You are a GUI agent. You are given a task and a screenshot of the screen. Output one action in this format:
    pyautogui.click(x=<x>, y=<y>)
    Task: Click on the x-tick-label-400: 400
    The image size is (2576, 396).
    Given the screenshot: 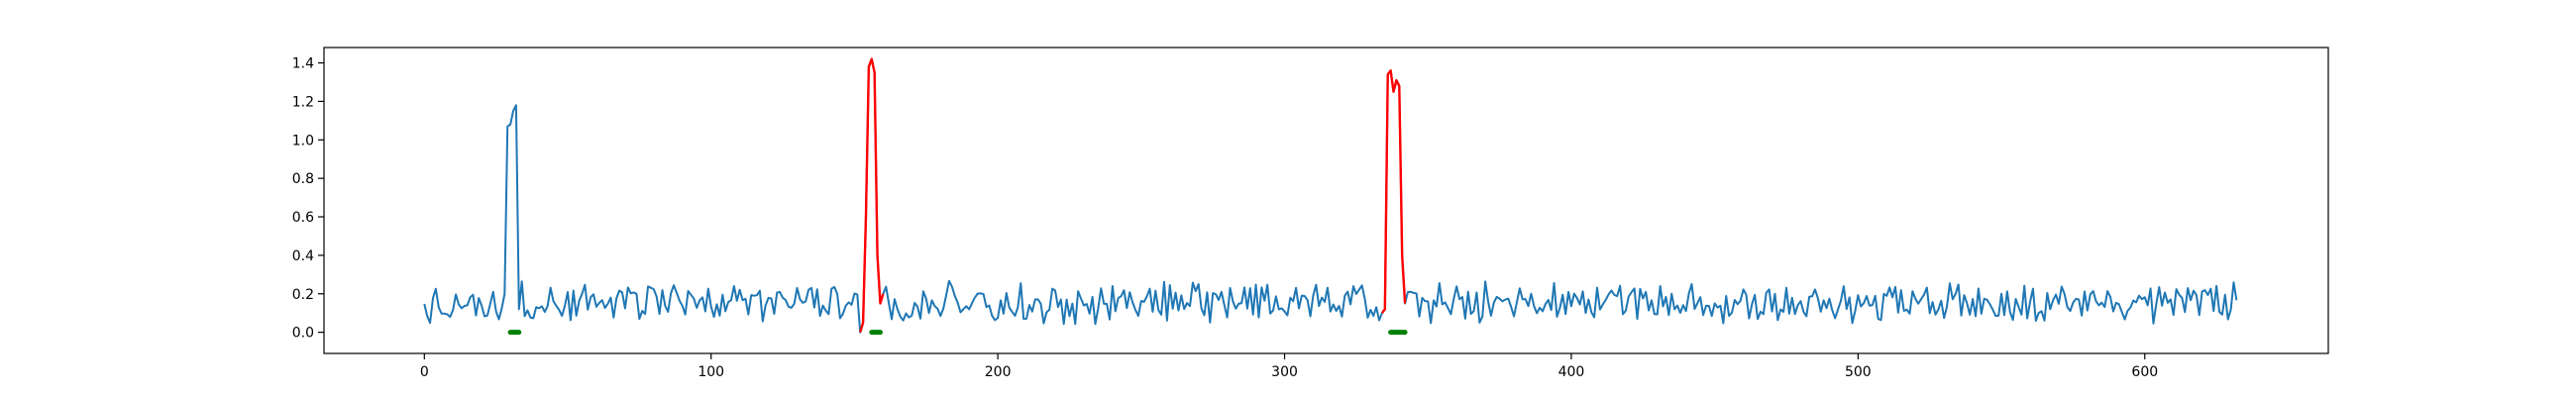 What is the action you would take?
    pyautogui.click(x=1571, y=372)
    